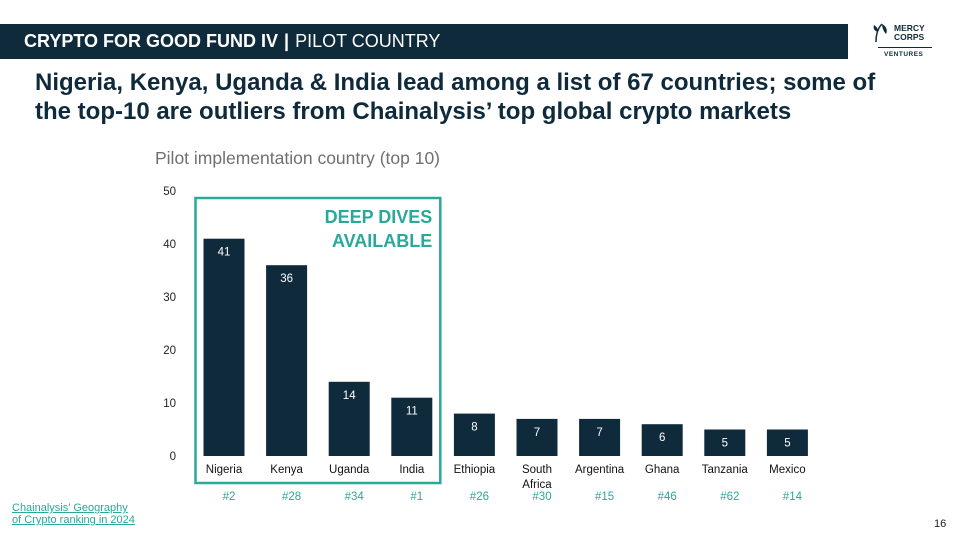 This screenshot has height=540, width=960. I want to click on bar-value-label: 6, so click(662, 438).